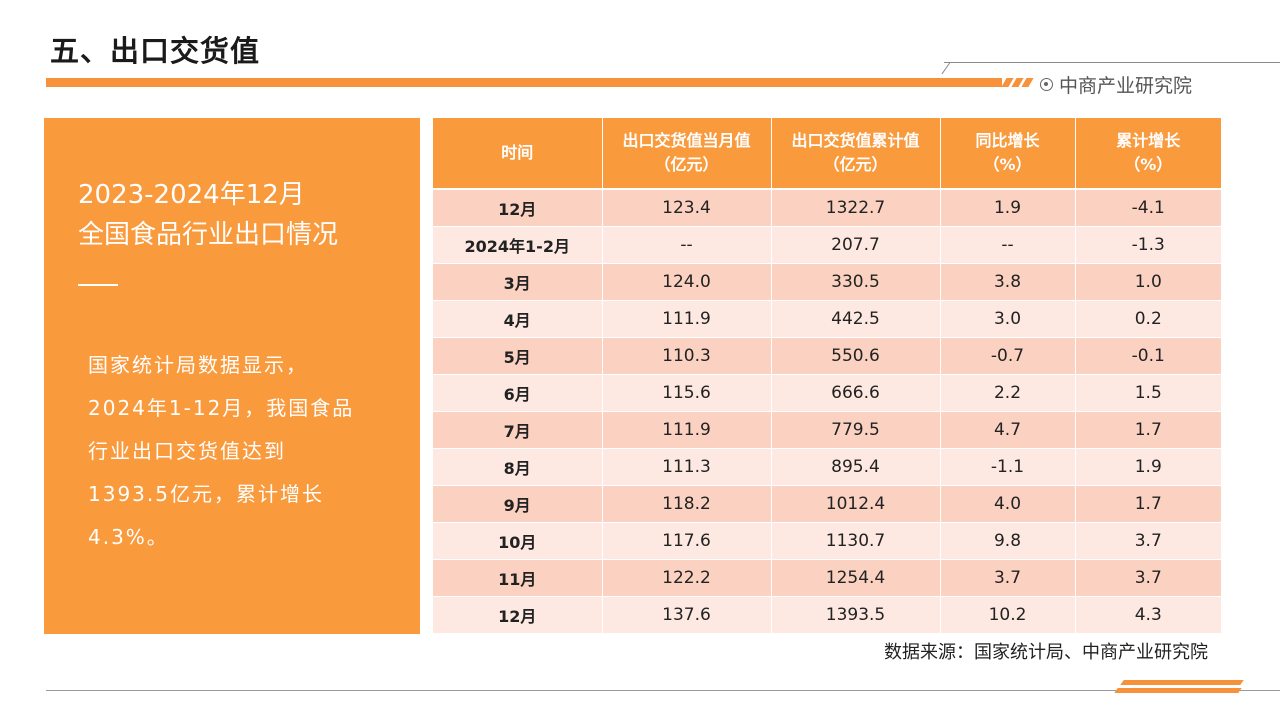  What do you see at coordinates (856, 356) in the screenshot?
I see `table-cell: 550.6` at bounding box center [856, 356].